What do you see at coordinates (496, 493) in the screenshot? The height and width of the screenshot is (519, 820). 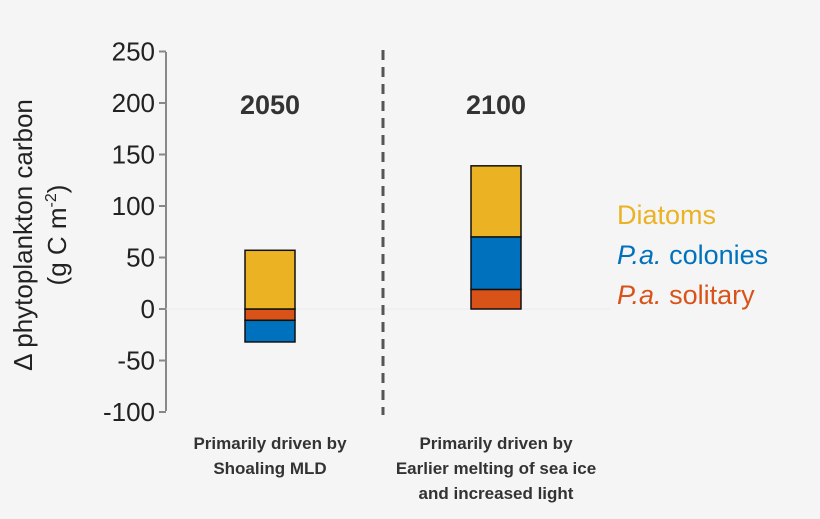 I see `category-label: and increased light` at bounding box center [496, 493].